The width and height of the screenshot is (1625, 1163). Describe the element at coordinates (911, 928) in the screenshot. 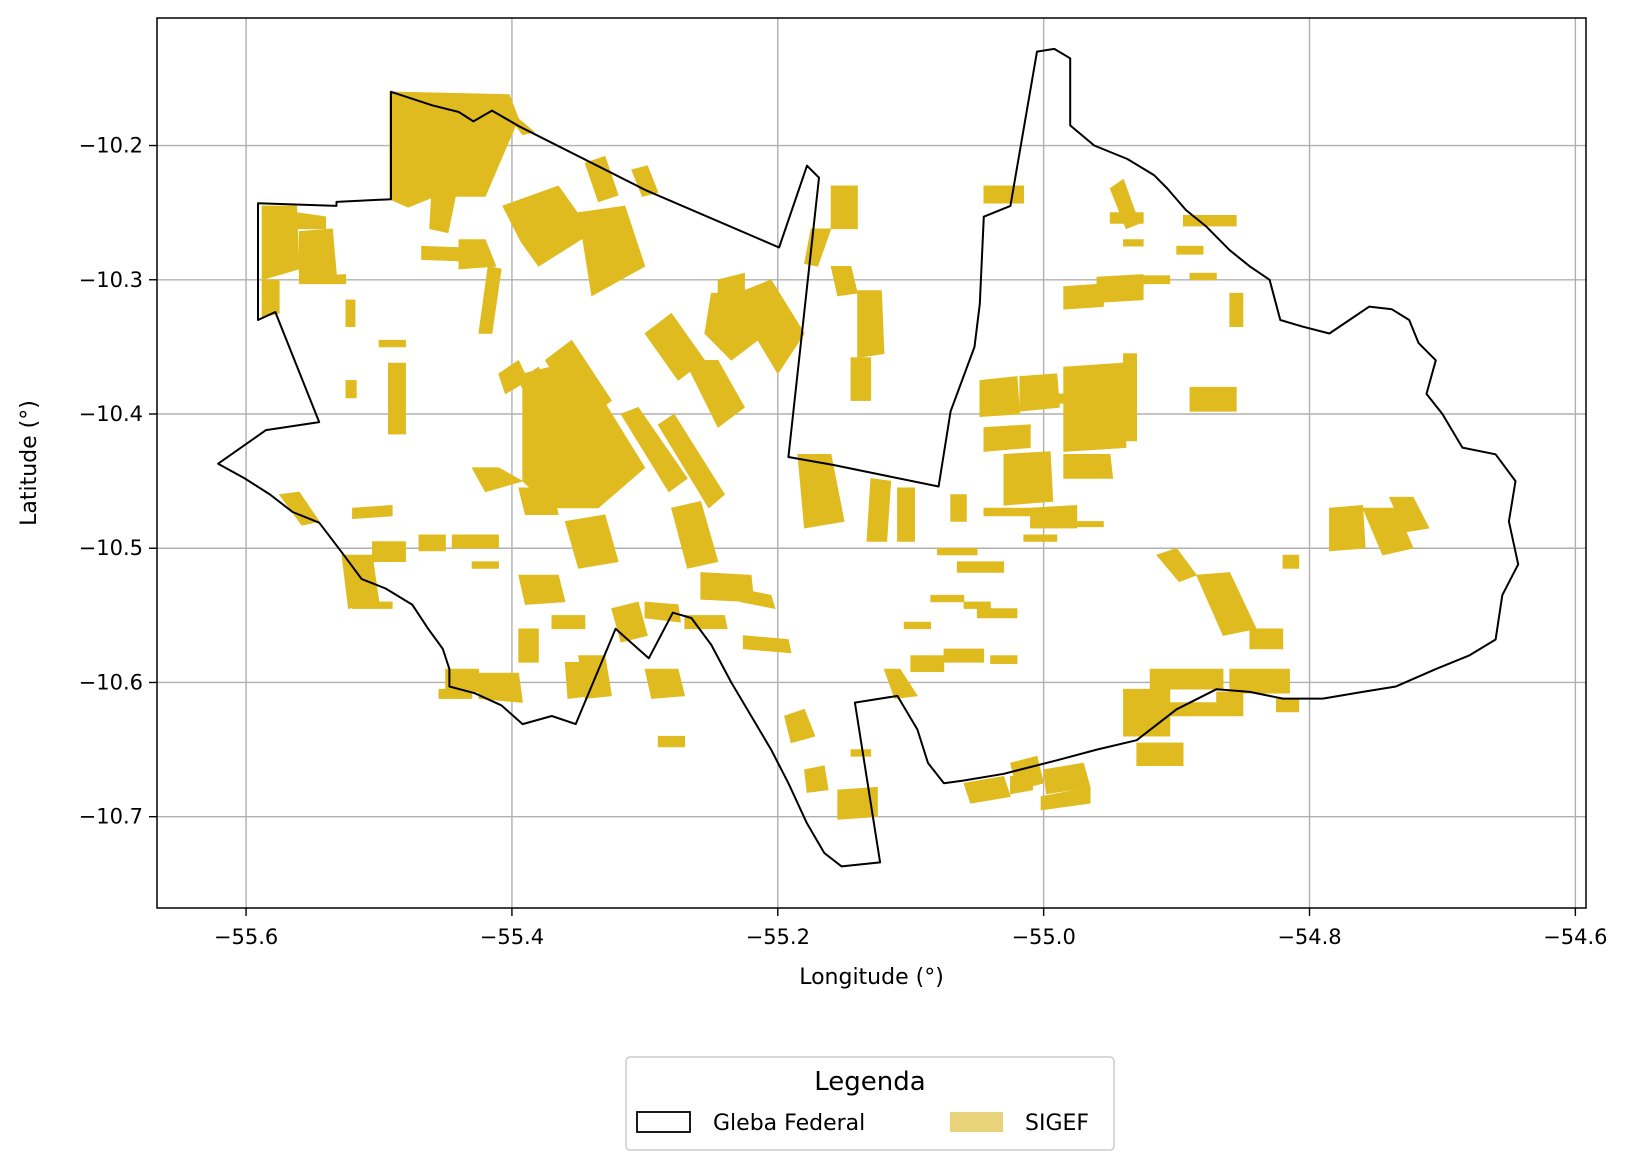

I see `x-axis-ticks: −55.6 −55.4 −55.2 −55.0 −54.8 −54.6` at that location.